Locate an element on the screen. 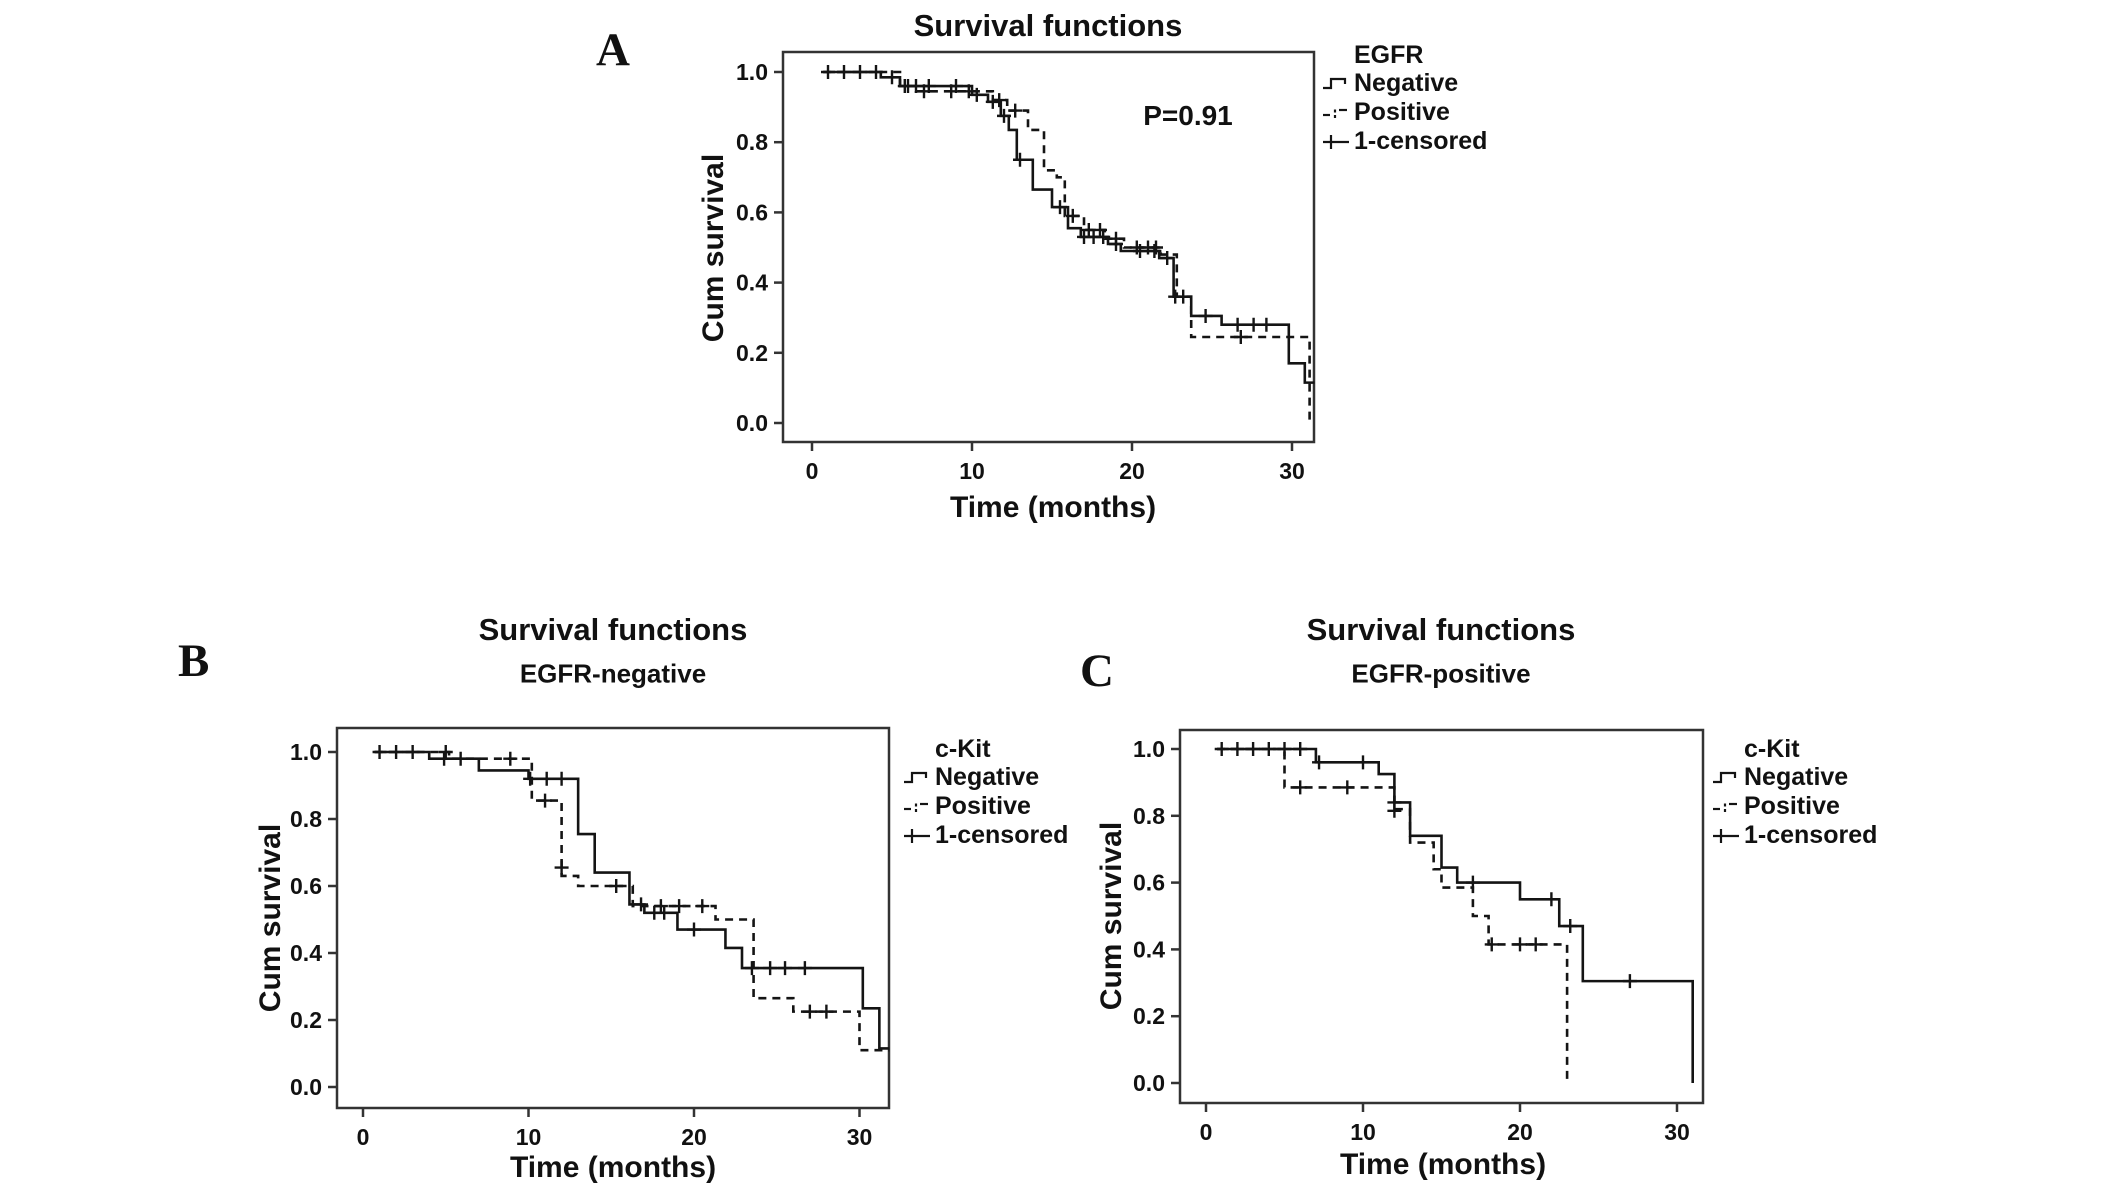 The width and height of the screenshot is (2126, 1196). panel-a-title: Survival functions is located at coordinates (1048, 25).